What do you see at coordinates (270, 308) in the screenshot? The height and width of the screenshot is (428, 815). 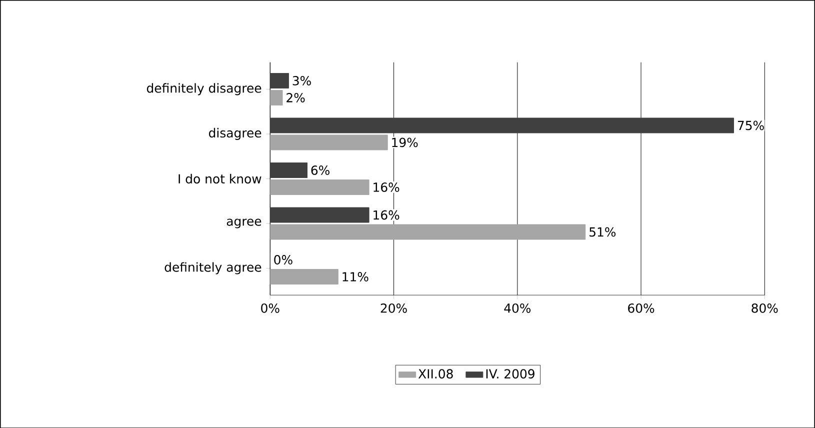 I see `x-tick-label: 0%` at bounding box center [270, 308].